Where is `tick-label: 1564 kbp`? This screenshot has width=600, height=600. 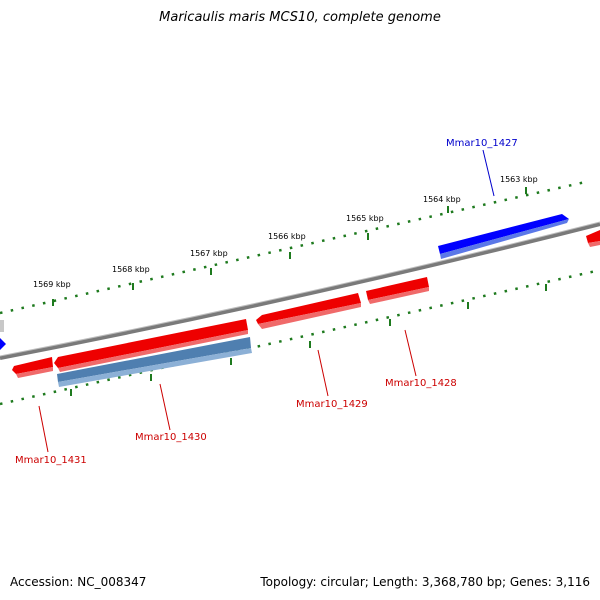 tick-label: 1564 kbp is located at coordinates (442, 199).